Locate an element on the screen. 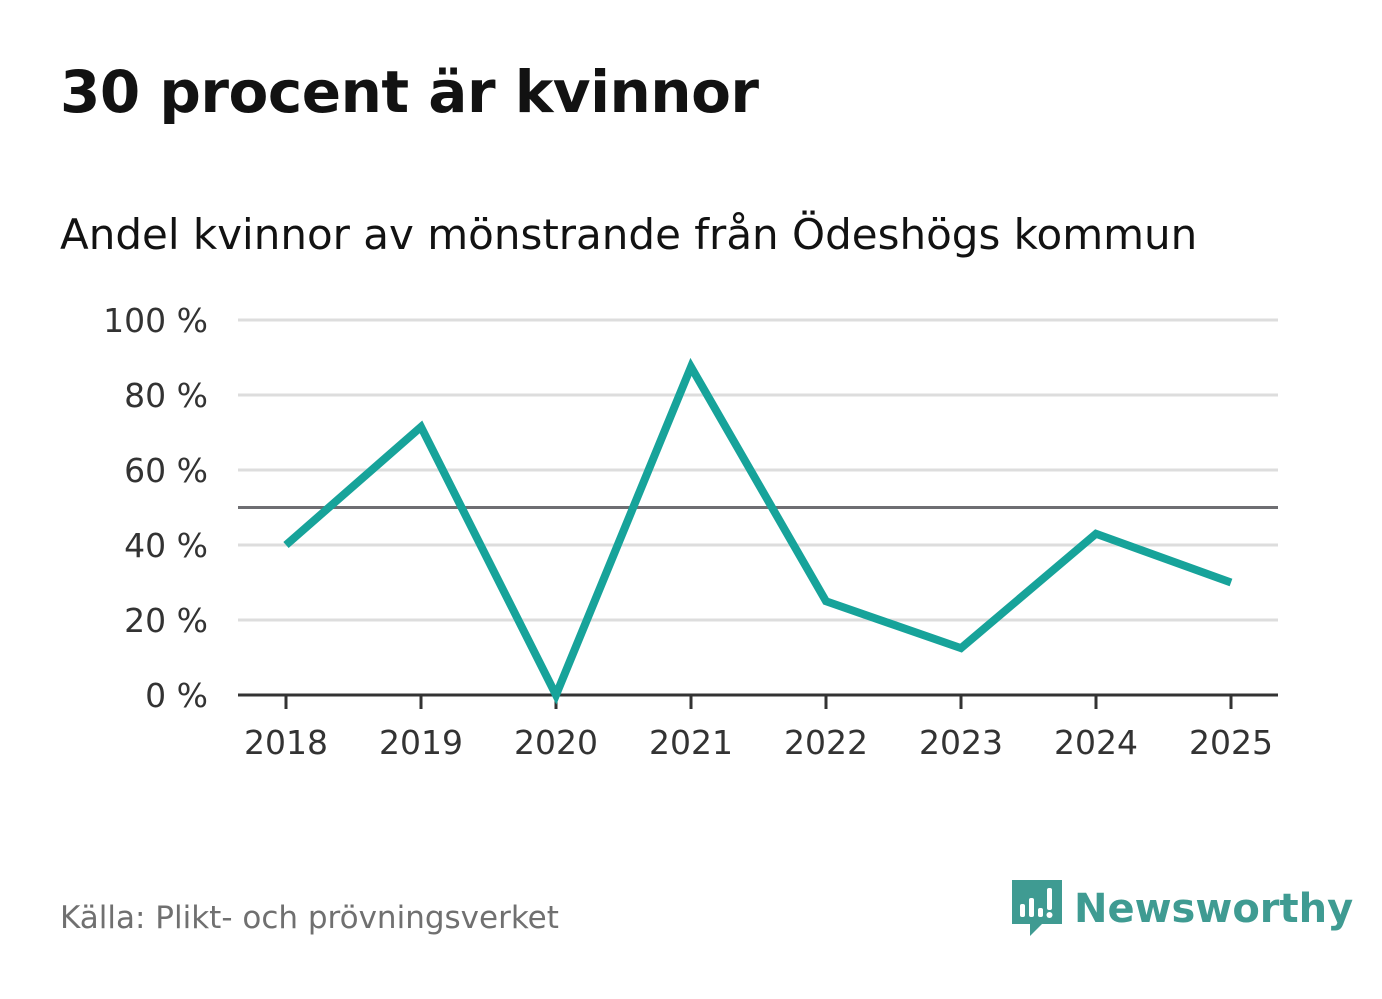 The width and height of the screenshot is (1382, 999). x-tick-label: 2024 is located at coordinates (1096, 742).